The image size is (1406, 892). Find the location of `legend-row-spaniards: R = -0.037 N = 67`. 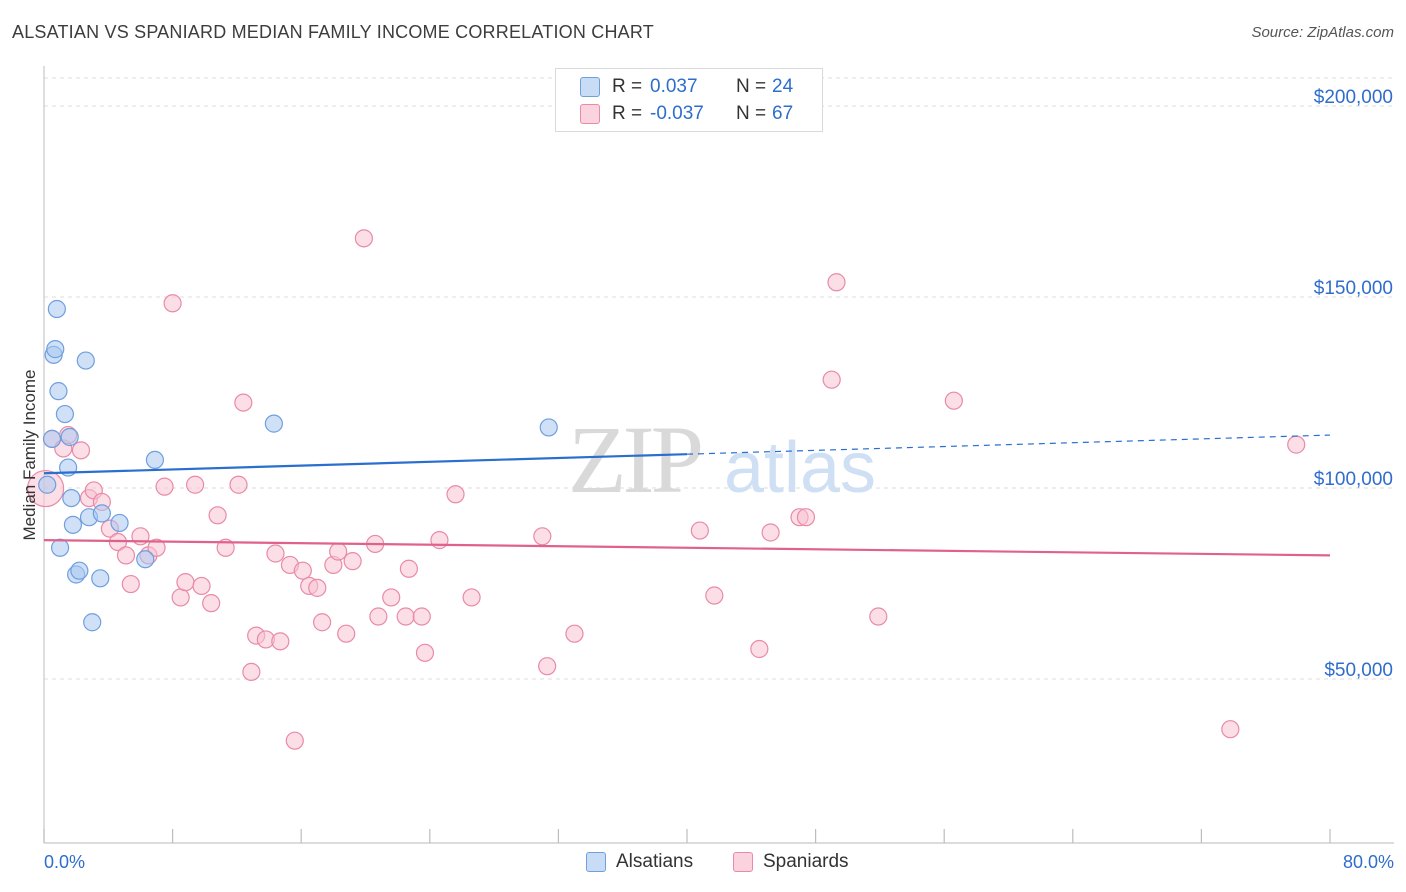

legend-row-spaniards: R = -0.037 N = 67 is located at coordinates (686, 114).